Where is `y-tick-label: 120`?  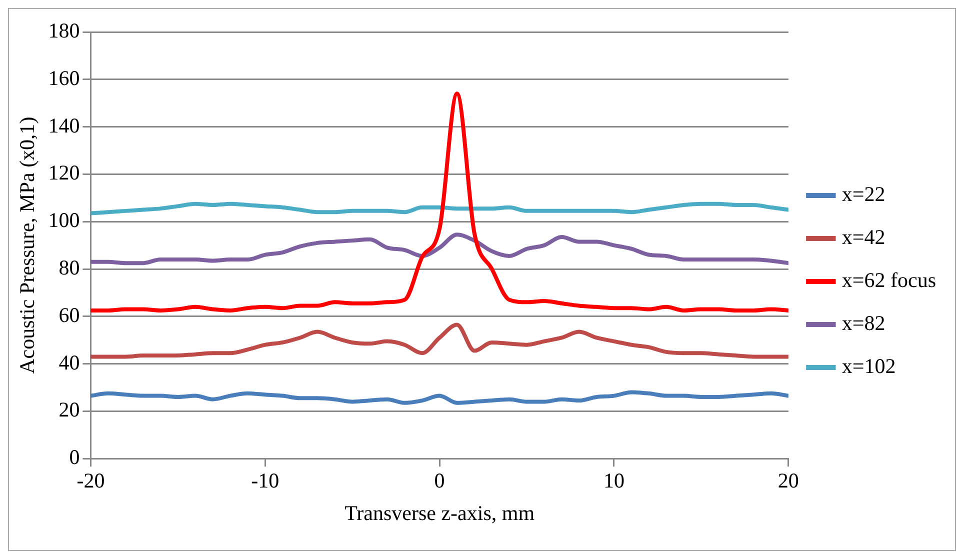
y-tick-label: 120 is located at coordinates (64, 172).